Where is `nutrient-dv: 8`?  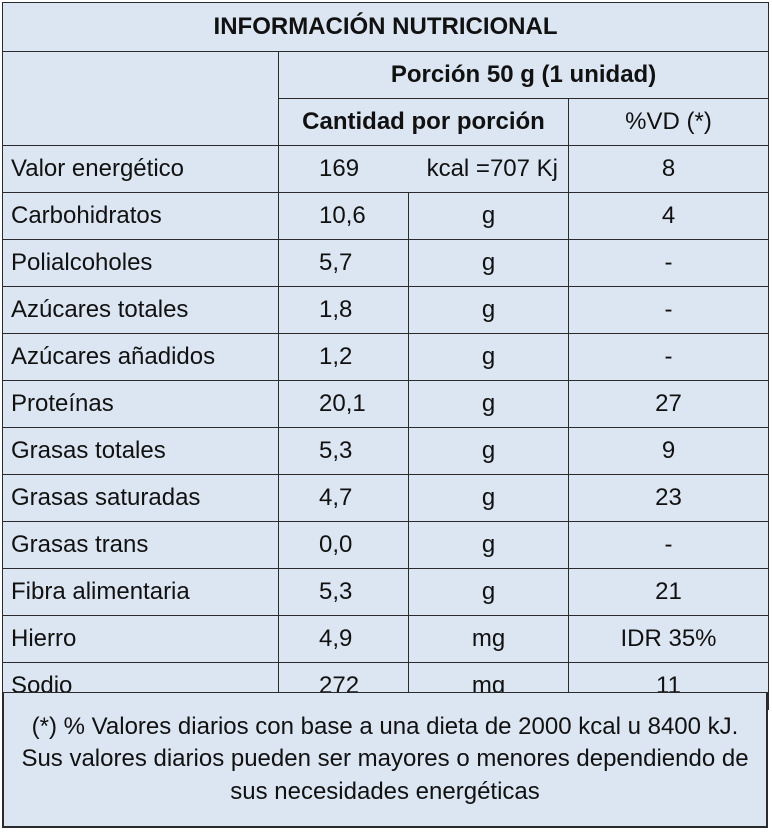
nutrient-dv: 8 is located at coordinates (668, 169).